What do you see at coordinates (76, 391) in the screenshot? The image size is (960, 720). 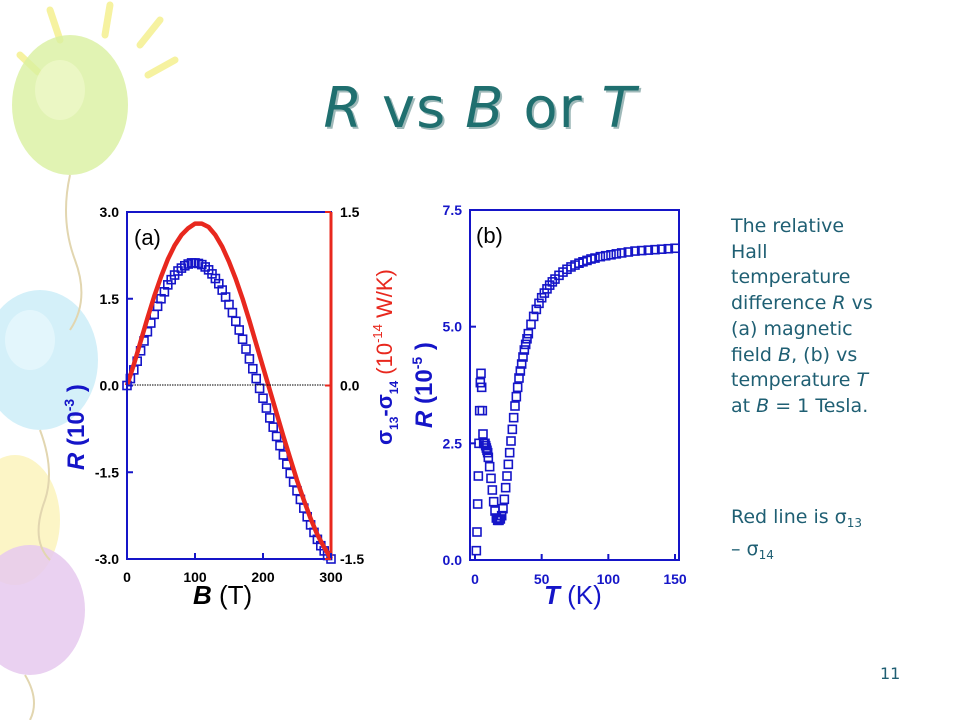 I see `chart-a-ylabel-close: )` at bounding box center [76, 391].